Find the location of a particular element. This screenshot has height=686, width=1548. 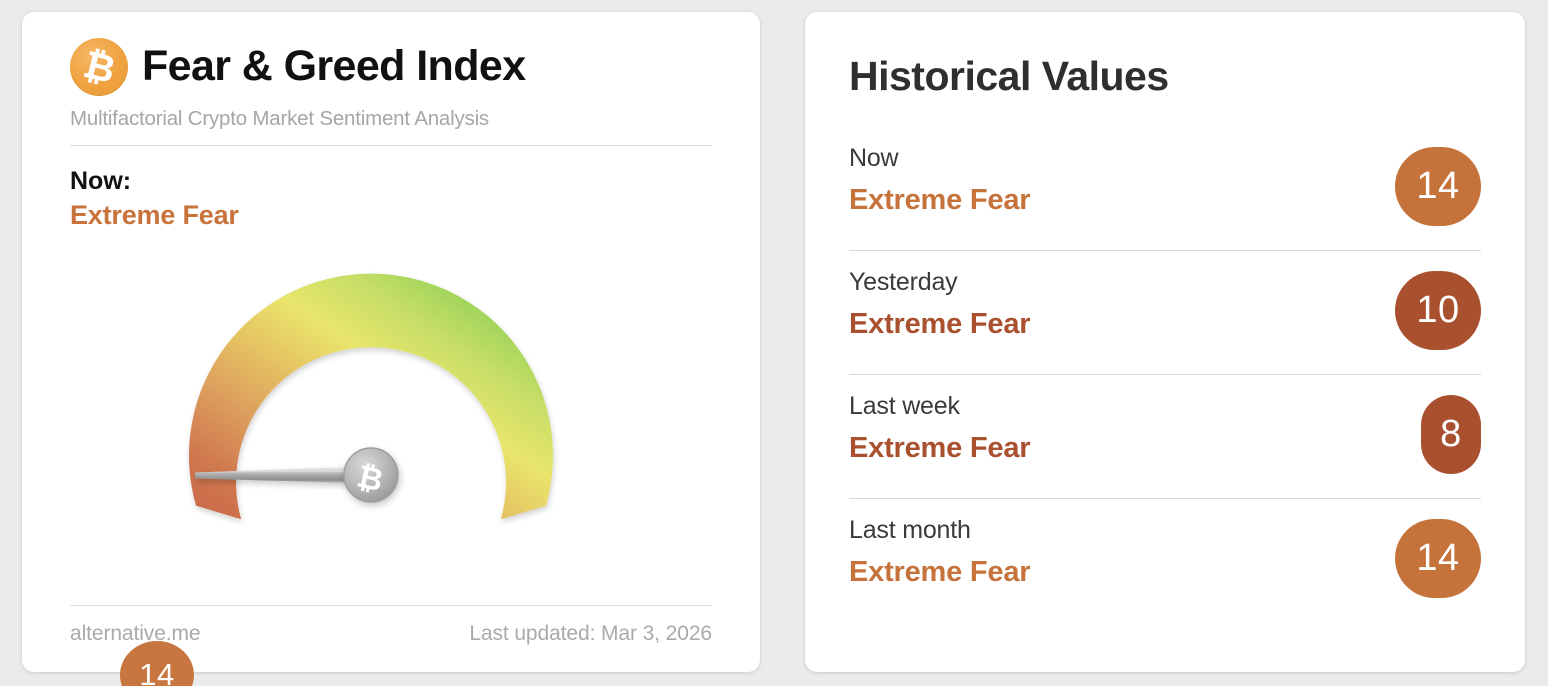

history-period: Now is located at coordinates (874, 158).